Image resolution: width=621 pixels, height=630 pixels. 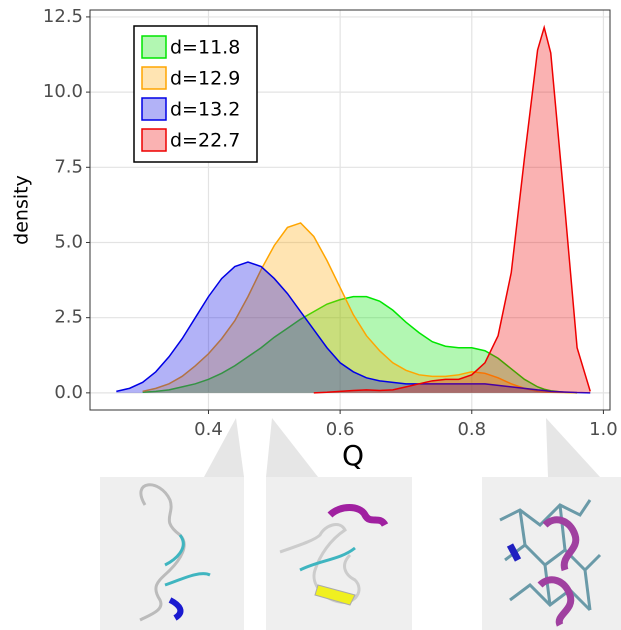 What do you see at coordinates (205, 79) in the screenshot?
I see `legend-label: d=12.9` at bounding box center [205, 79].